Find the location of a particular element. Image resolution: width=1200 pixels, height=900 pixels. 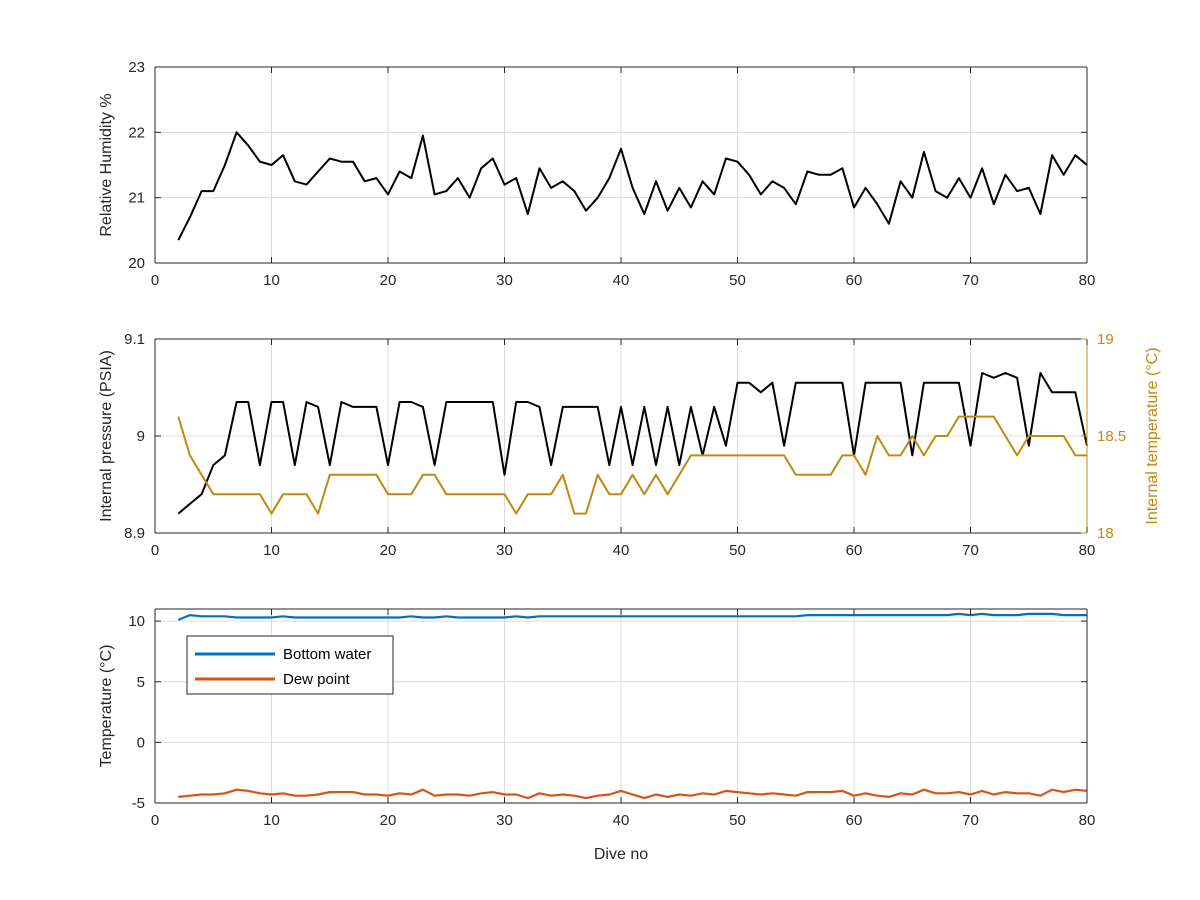

legend-label: Dew point is located at coordinates (317, 679).